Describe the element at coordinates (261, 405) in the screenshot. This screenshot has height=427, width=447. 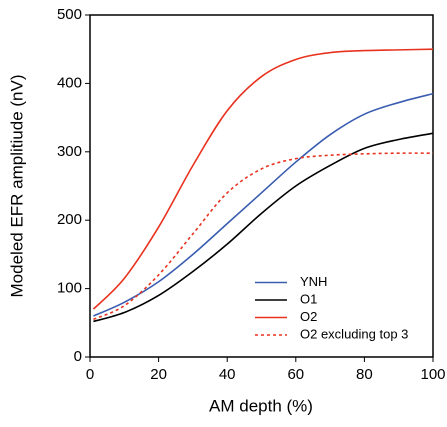
I see `x-axis-title: AM depth (%)` at that location.